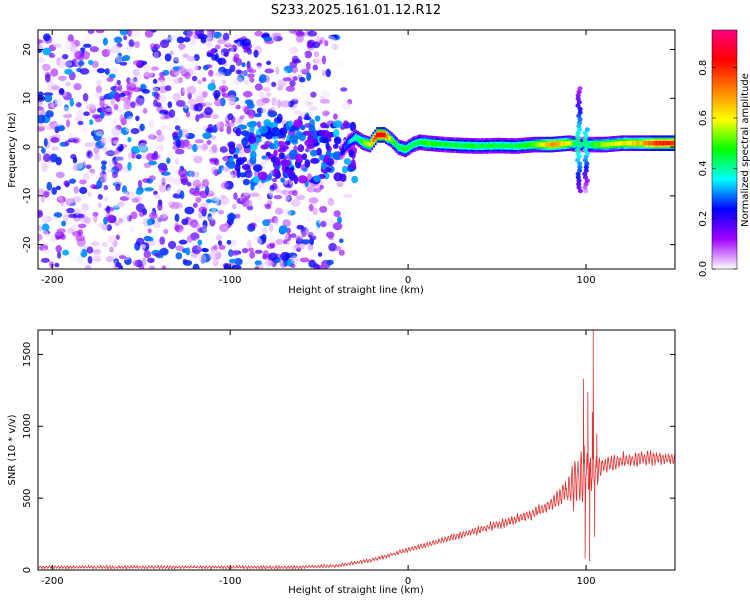  I want to click on snr-xlabel: Height of straight line (km), so click(356, 590).